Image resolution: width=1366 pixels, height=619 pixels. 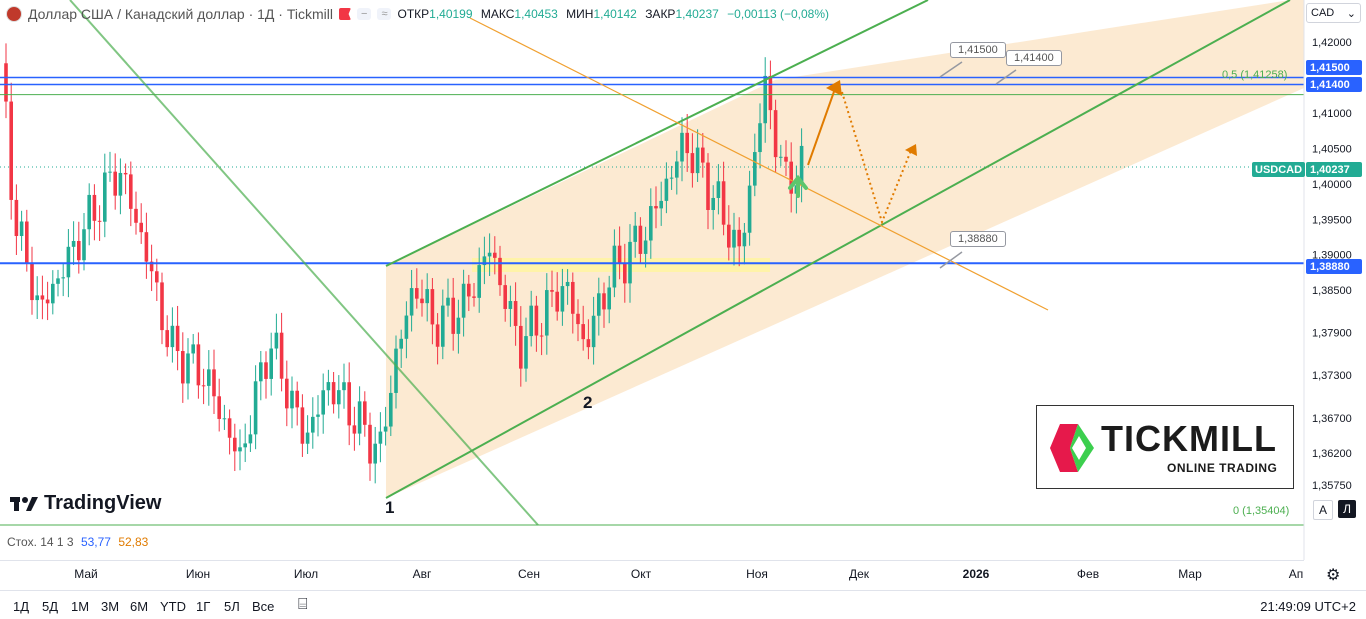 What do you see at coordinates (1334, 84) in the screenshot?
I see `price-tag-top2: 1,41400` at bounding box center [1334, 84].